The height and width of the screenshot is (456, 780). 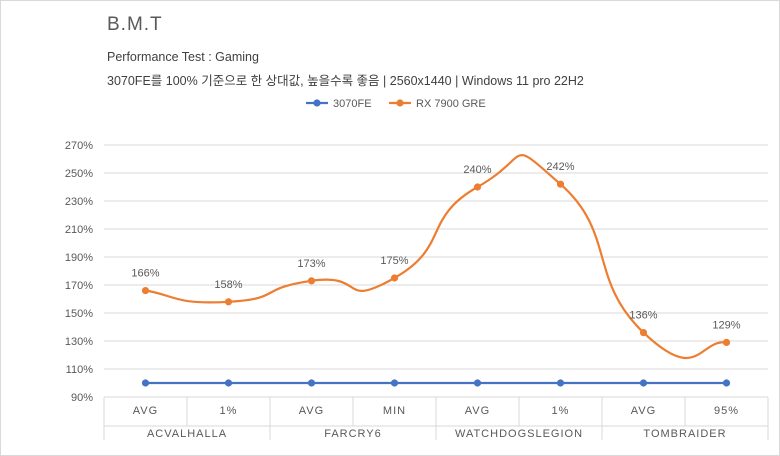 I want to click on legend-label: 3070FE, so click(x=352, y=104).